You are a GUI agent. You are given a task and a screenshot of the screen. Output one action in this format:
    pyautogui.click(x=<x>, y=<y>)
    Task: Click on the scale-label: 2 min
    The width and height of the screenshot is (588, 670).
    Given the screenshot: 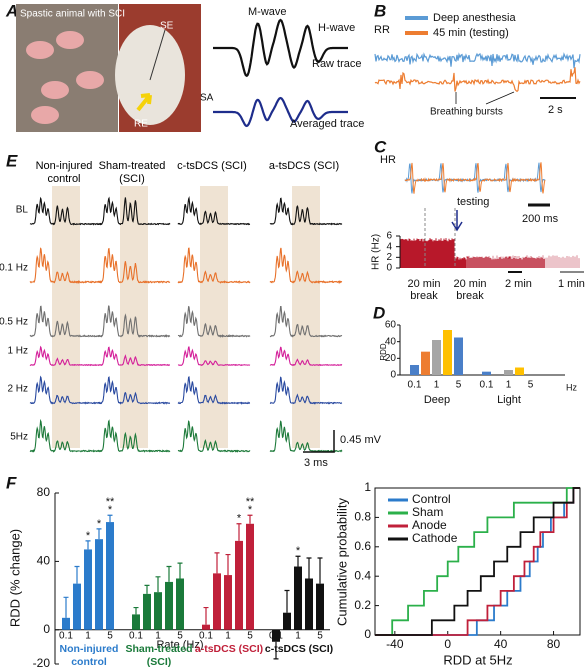 What is the action you would take?
    pyautogui.click(x=518, y=284)
    